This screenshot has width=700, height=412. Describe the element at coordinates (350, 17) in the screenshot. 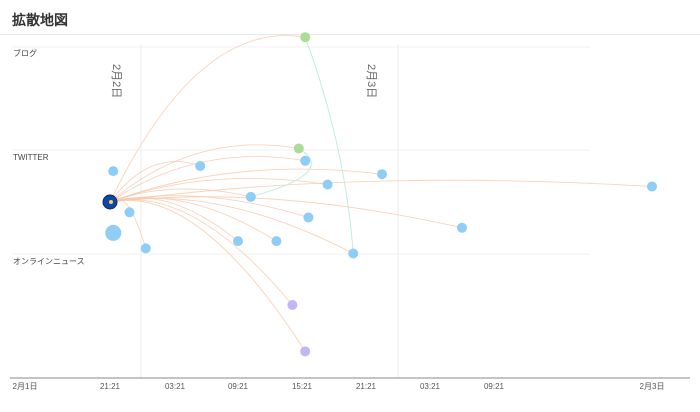

I see `panel-header: 拡散地図` at that location.